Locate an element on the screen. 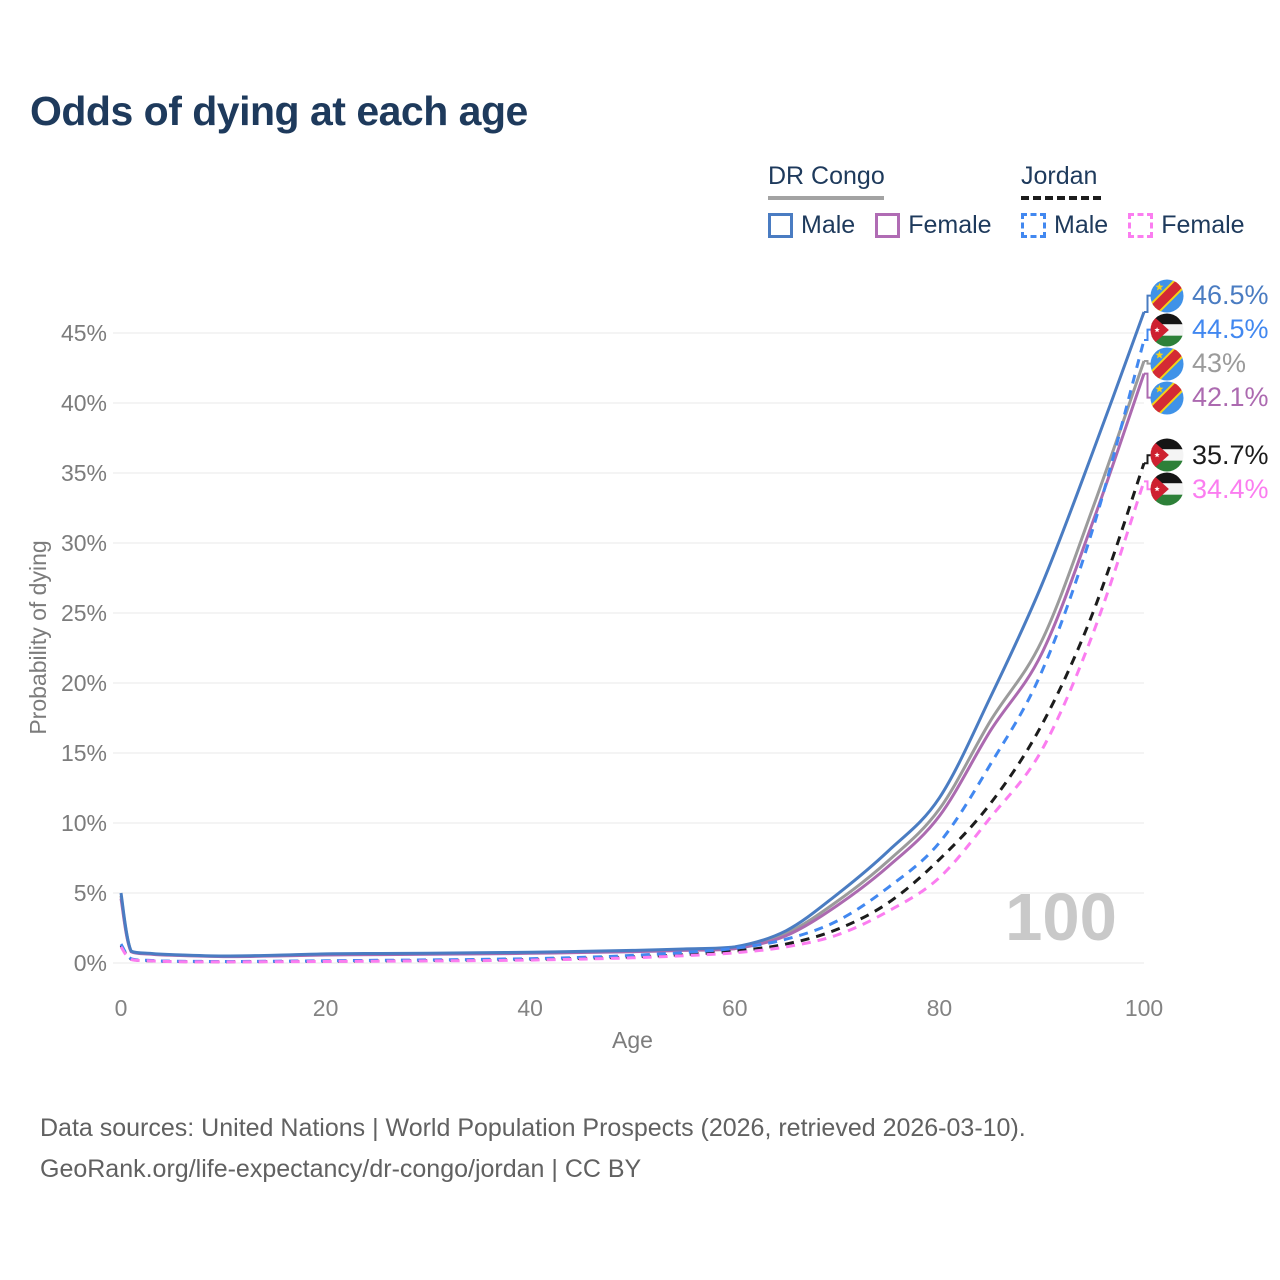 The width and height of the screenshot is (1280, 1280). legend-group-dr-congo: DR Congo Male Female is located at coordinates (880, 201).